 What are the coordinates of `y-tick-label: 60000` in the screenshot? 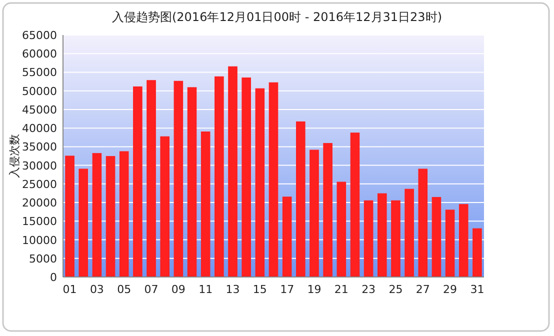 It's located at (39, 54).